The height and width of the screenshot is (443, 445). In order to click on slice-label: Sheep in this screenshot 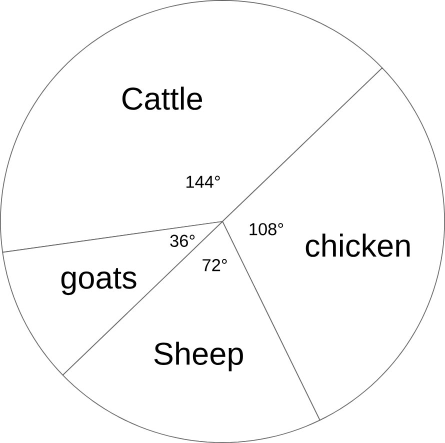, I will do `click(198, 357)`.